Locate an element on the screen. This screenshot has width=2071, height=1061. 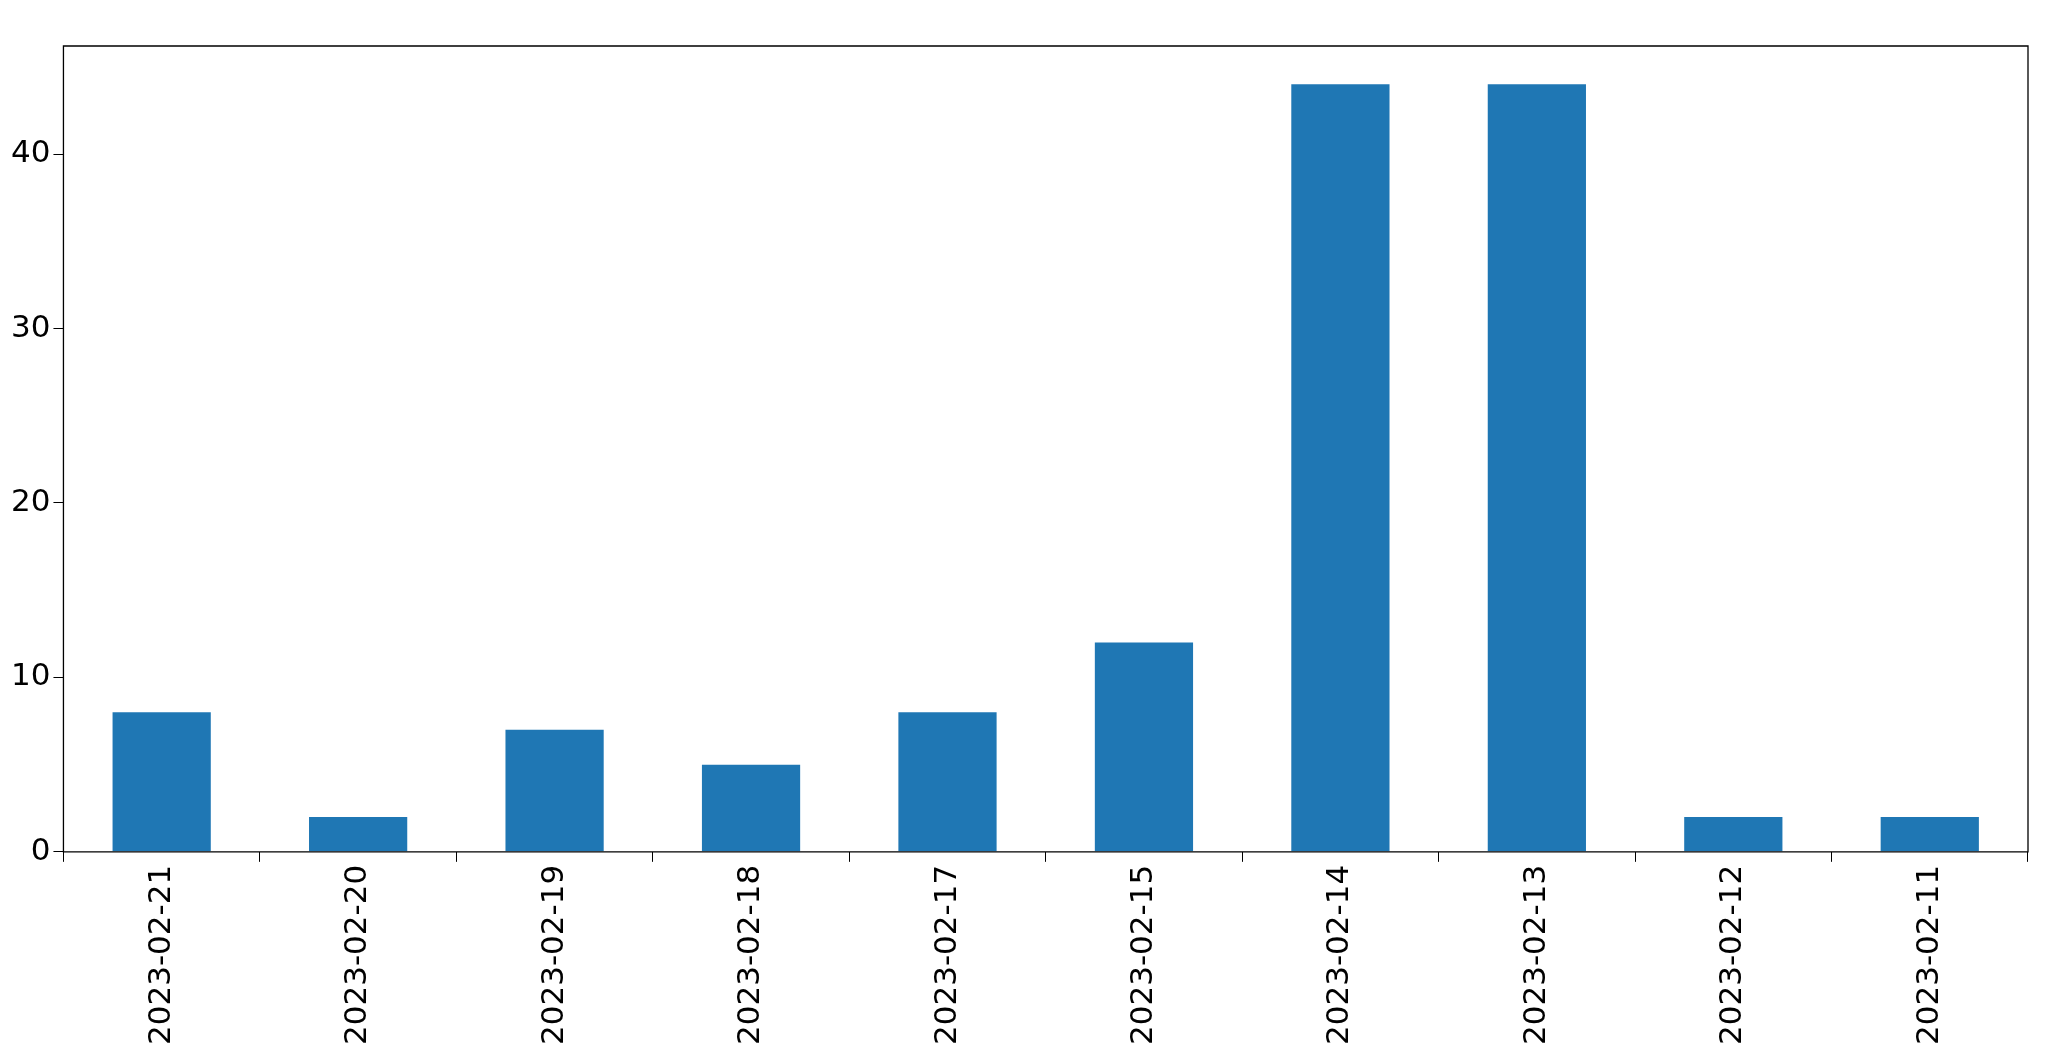
y-tick-label: 40 is located at coordinates (30, 151).